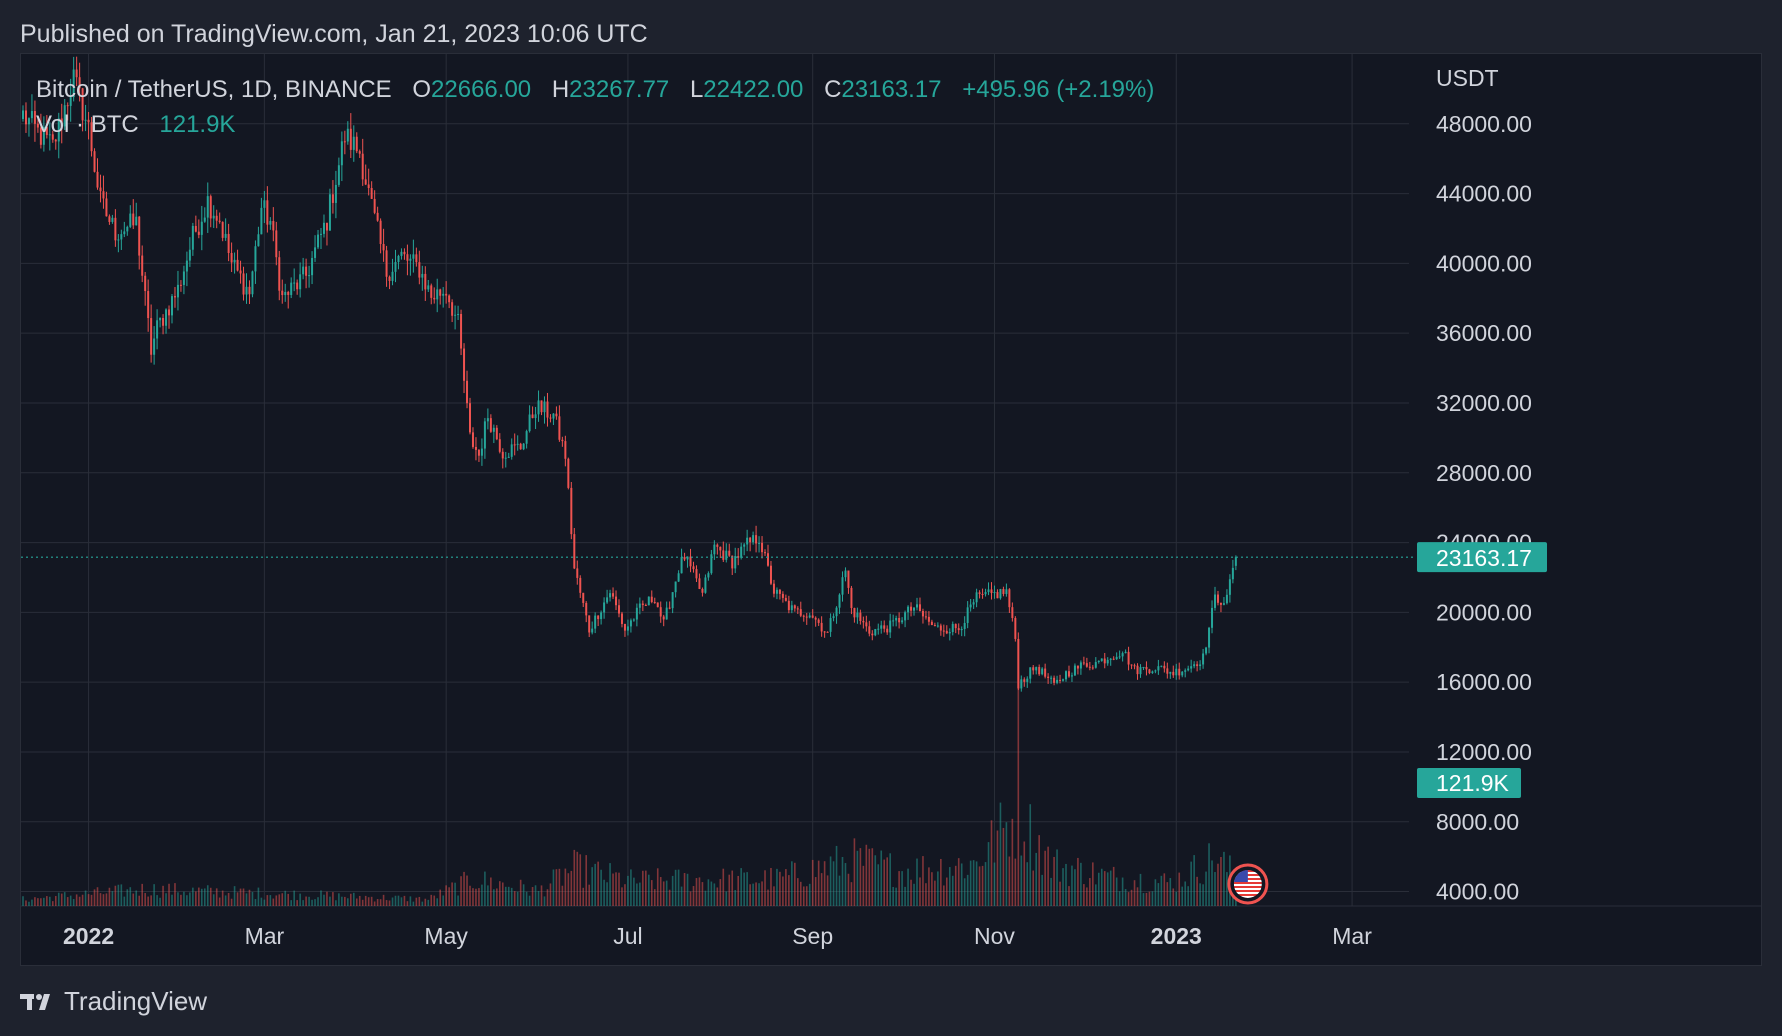  What do you see at coordinates (113, 1001) in the screenshot?
I see `footer-brand: TradingView` at bounding box center [113, 1001].